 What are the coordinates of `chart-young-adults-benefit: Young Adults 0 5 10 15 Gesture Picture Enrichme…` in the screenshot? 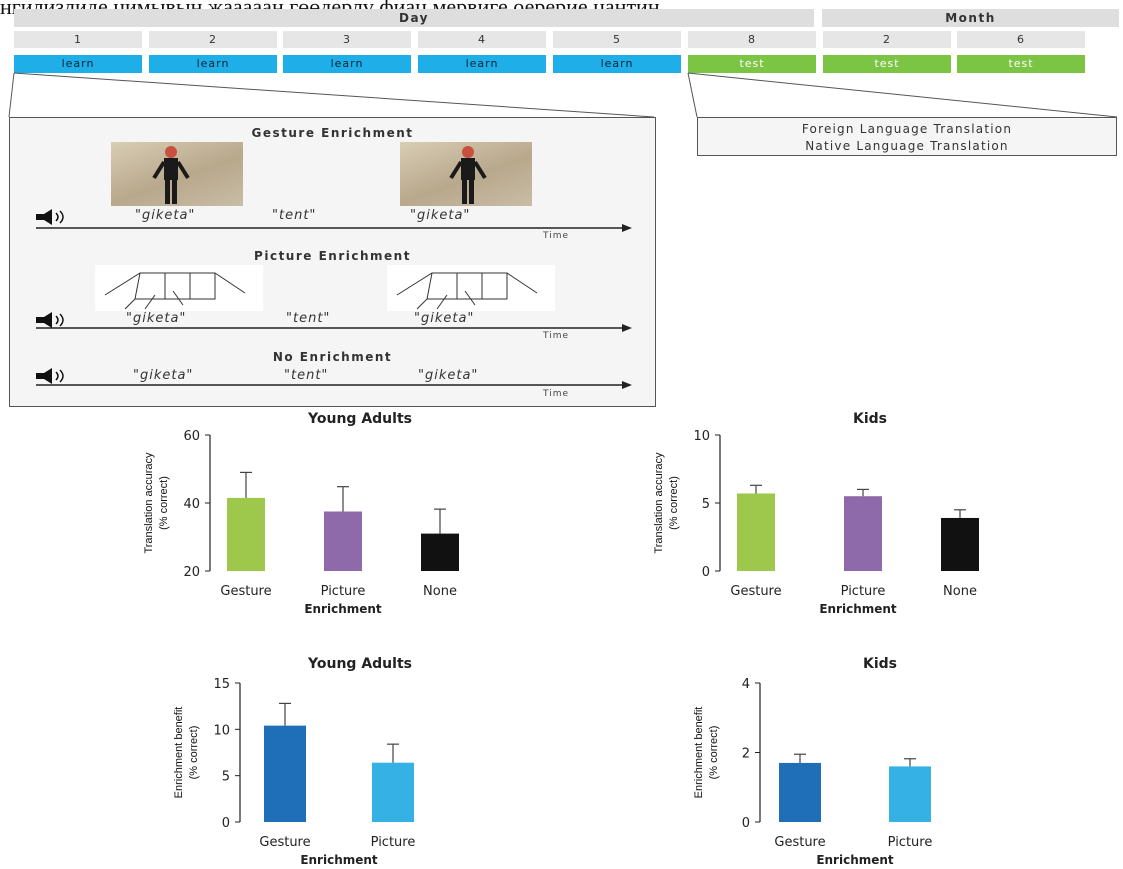 It's located at (310, 758).